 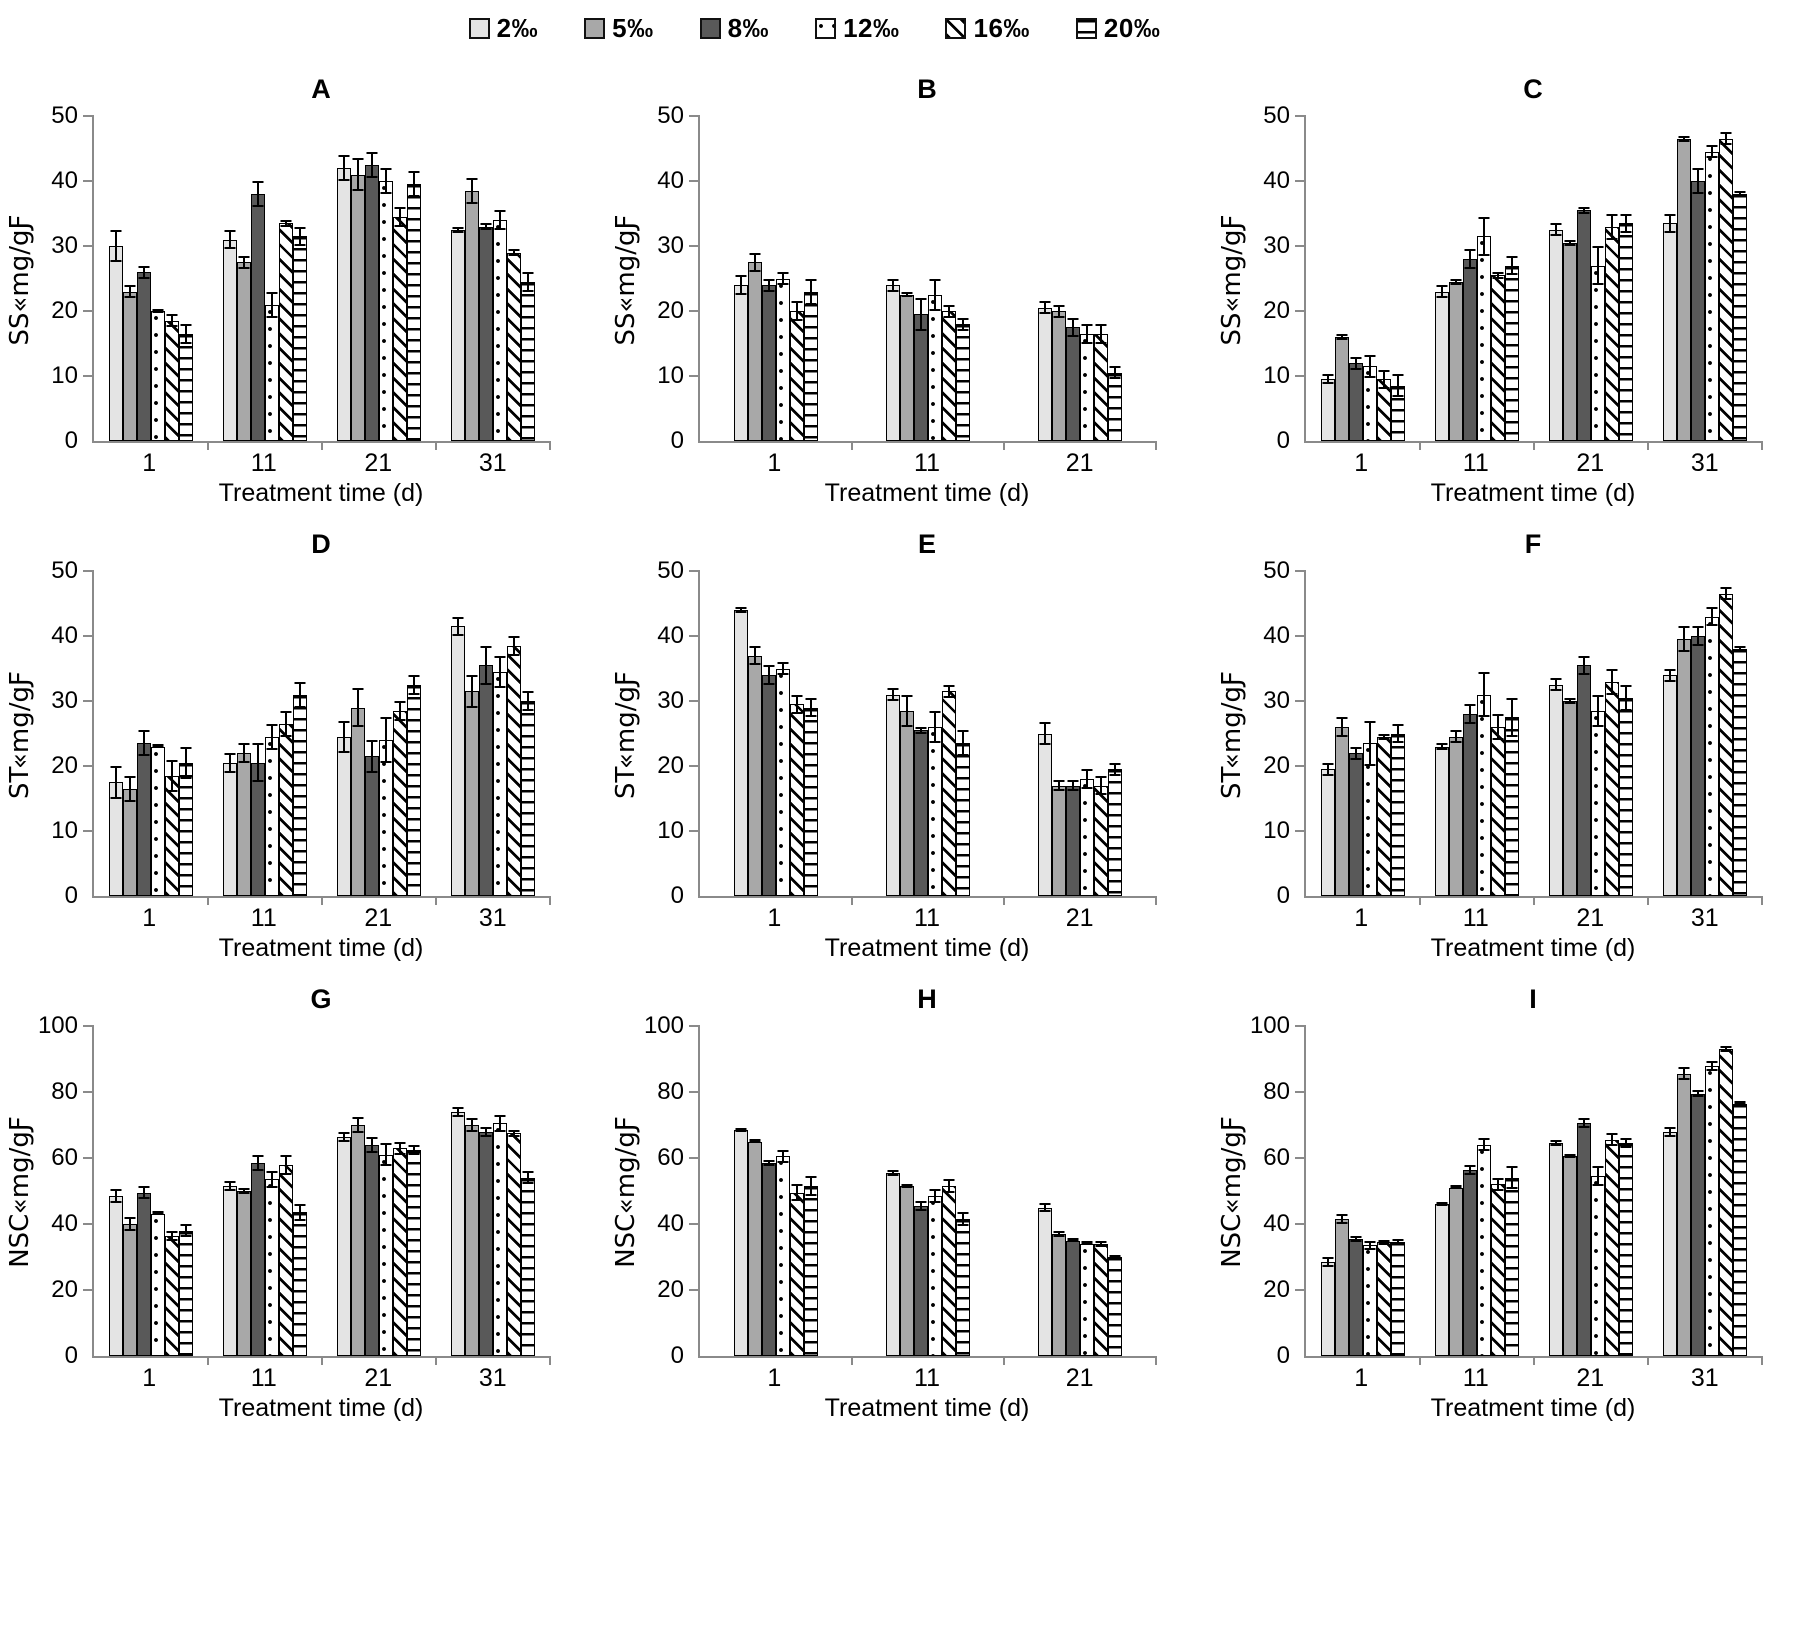 I want to click on chart-title-G: G, so click(x=321, y=999).